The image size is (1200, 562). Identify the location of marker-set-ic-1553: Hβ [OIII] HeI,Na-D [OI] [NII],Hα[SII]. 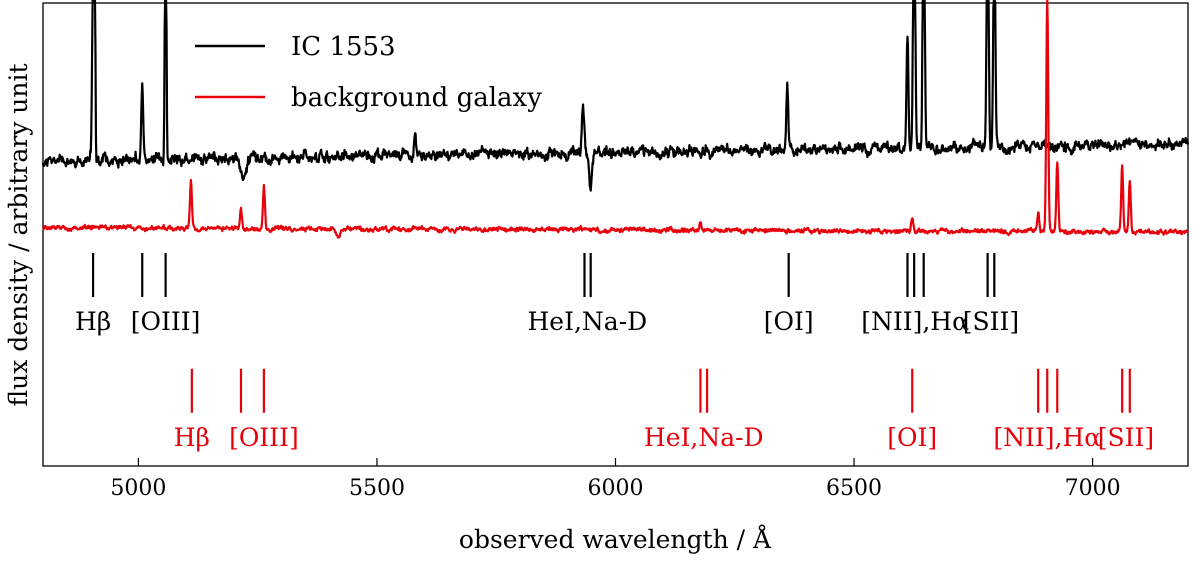
(547, 294).